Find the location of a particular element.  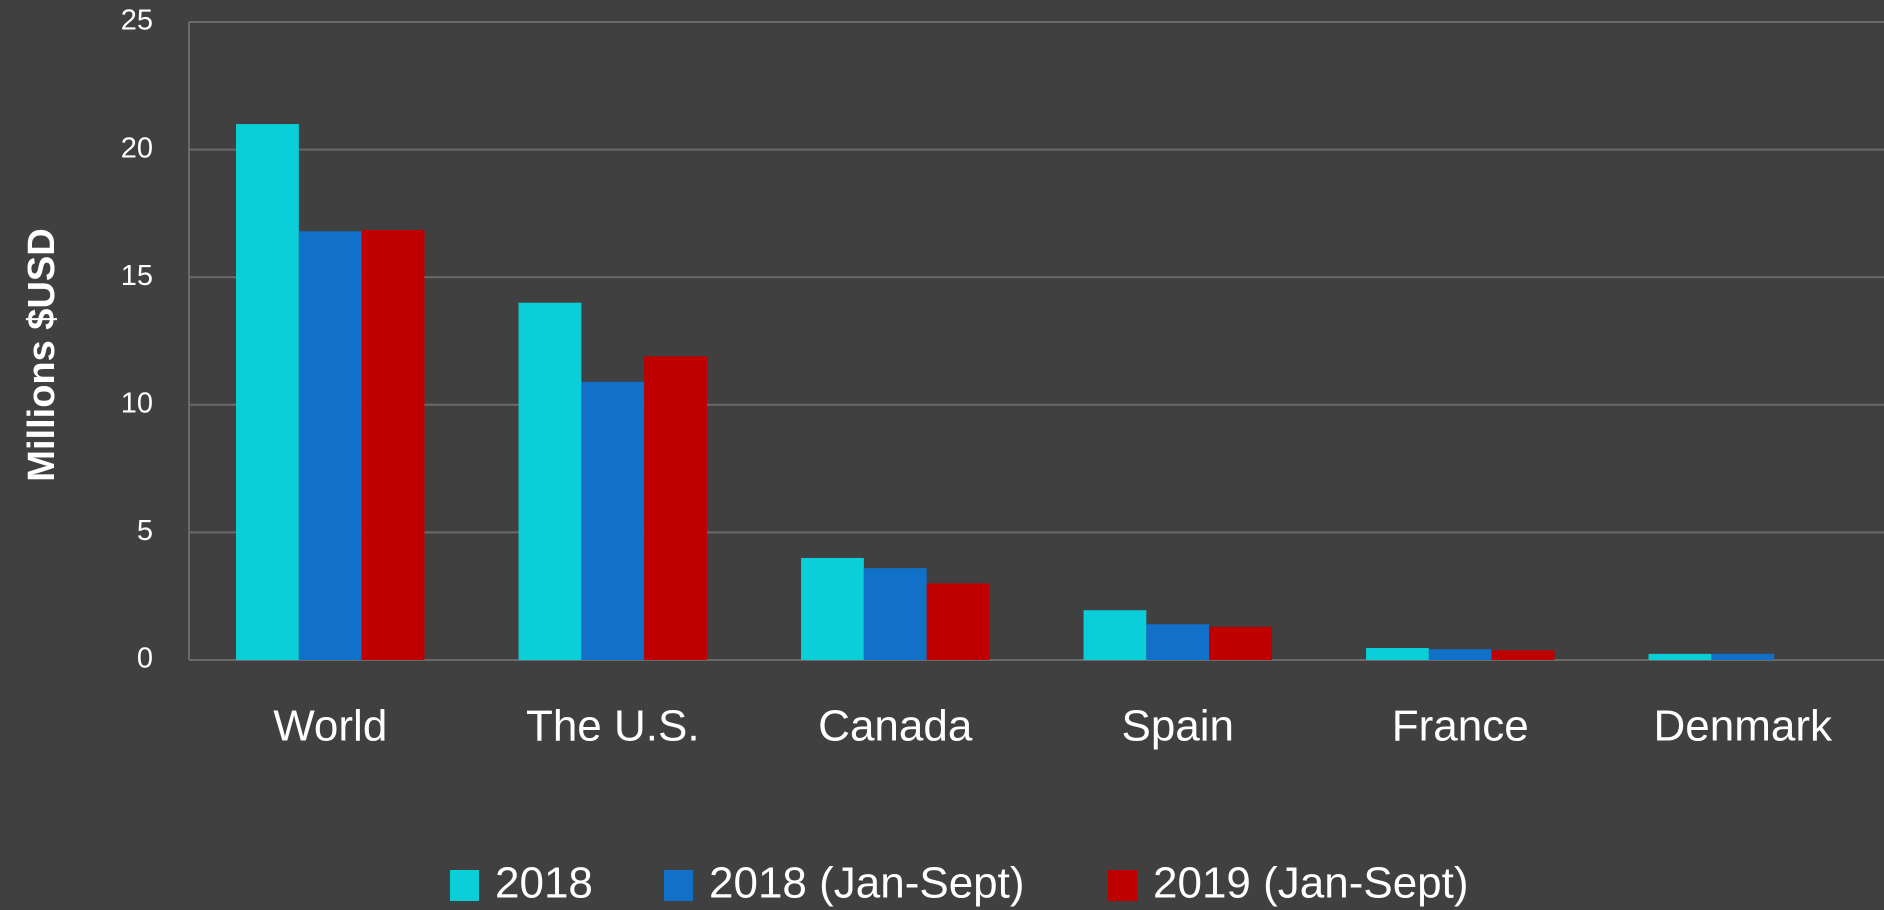

y-tick-label: 25 is located at coordinates (137, 21).